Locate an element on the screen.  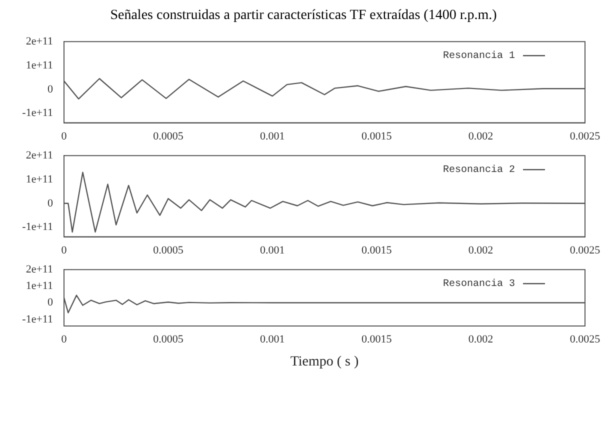
legend-label: Resonancia 3 is located at coordinates (478, 284).